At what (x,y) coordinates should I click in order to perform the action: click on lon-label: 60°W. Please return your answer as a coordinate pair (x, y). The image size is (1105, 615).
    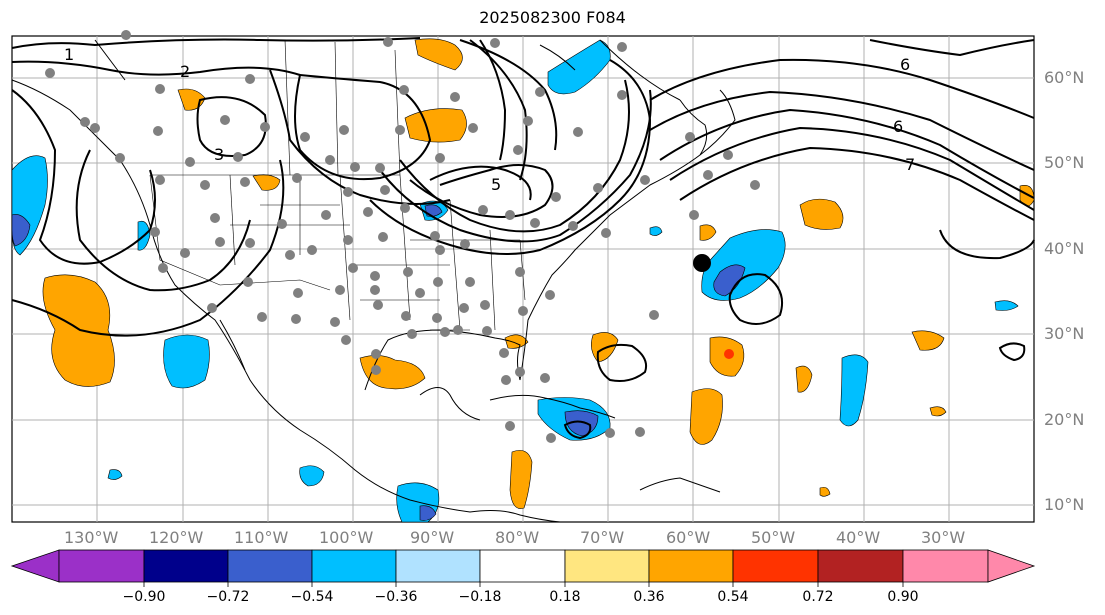
    Looking at the image, I should click on (688, 537).